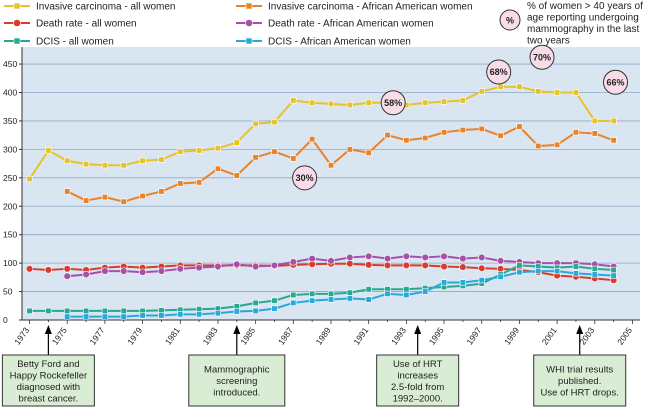 This screenshot has width=650, height=409. I want to click on x-tick-label: 1989, so click(323, 335).